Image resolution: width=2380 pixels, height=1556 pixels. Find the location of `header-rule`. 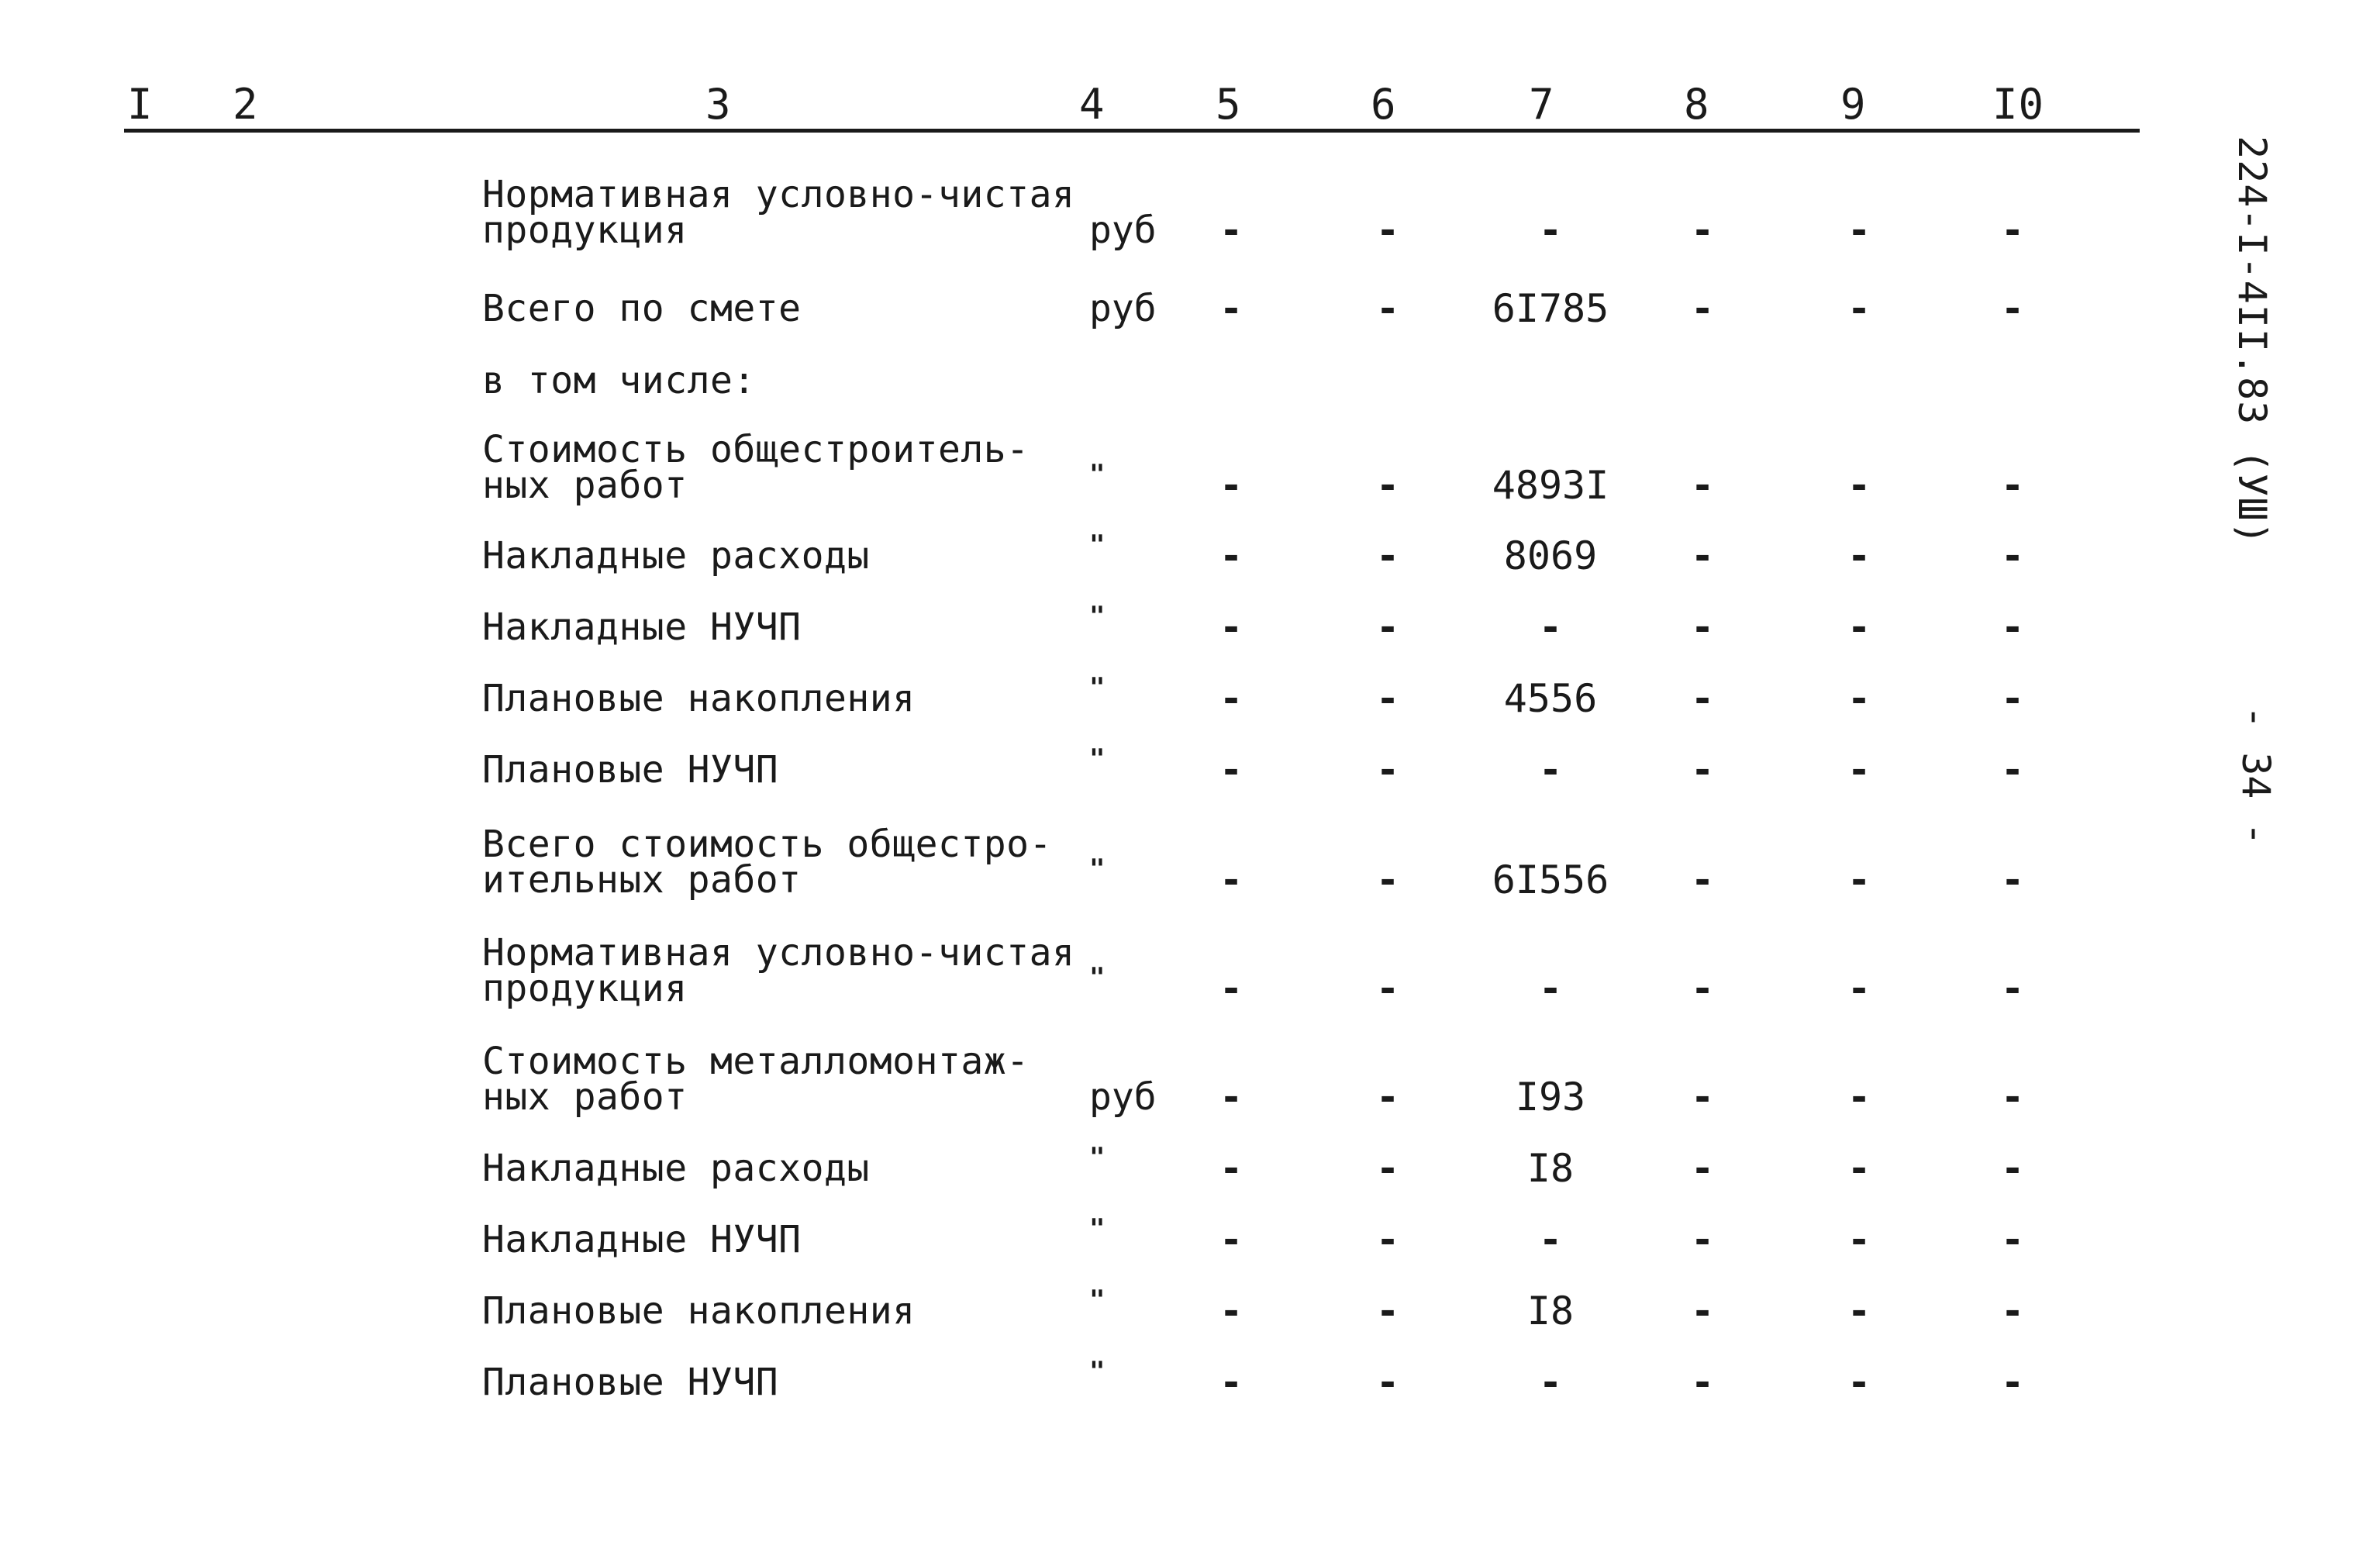

header-rule is located at coordinates (1132, 131).